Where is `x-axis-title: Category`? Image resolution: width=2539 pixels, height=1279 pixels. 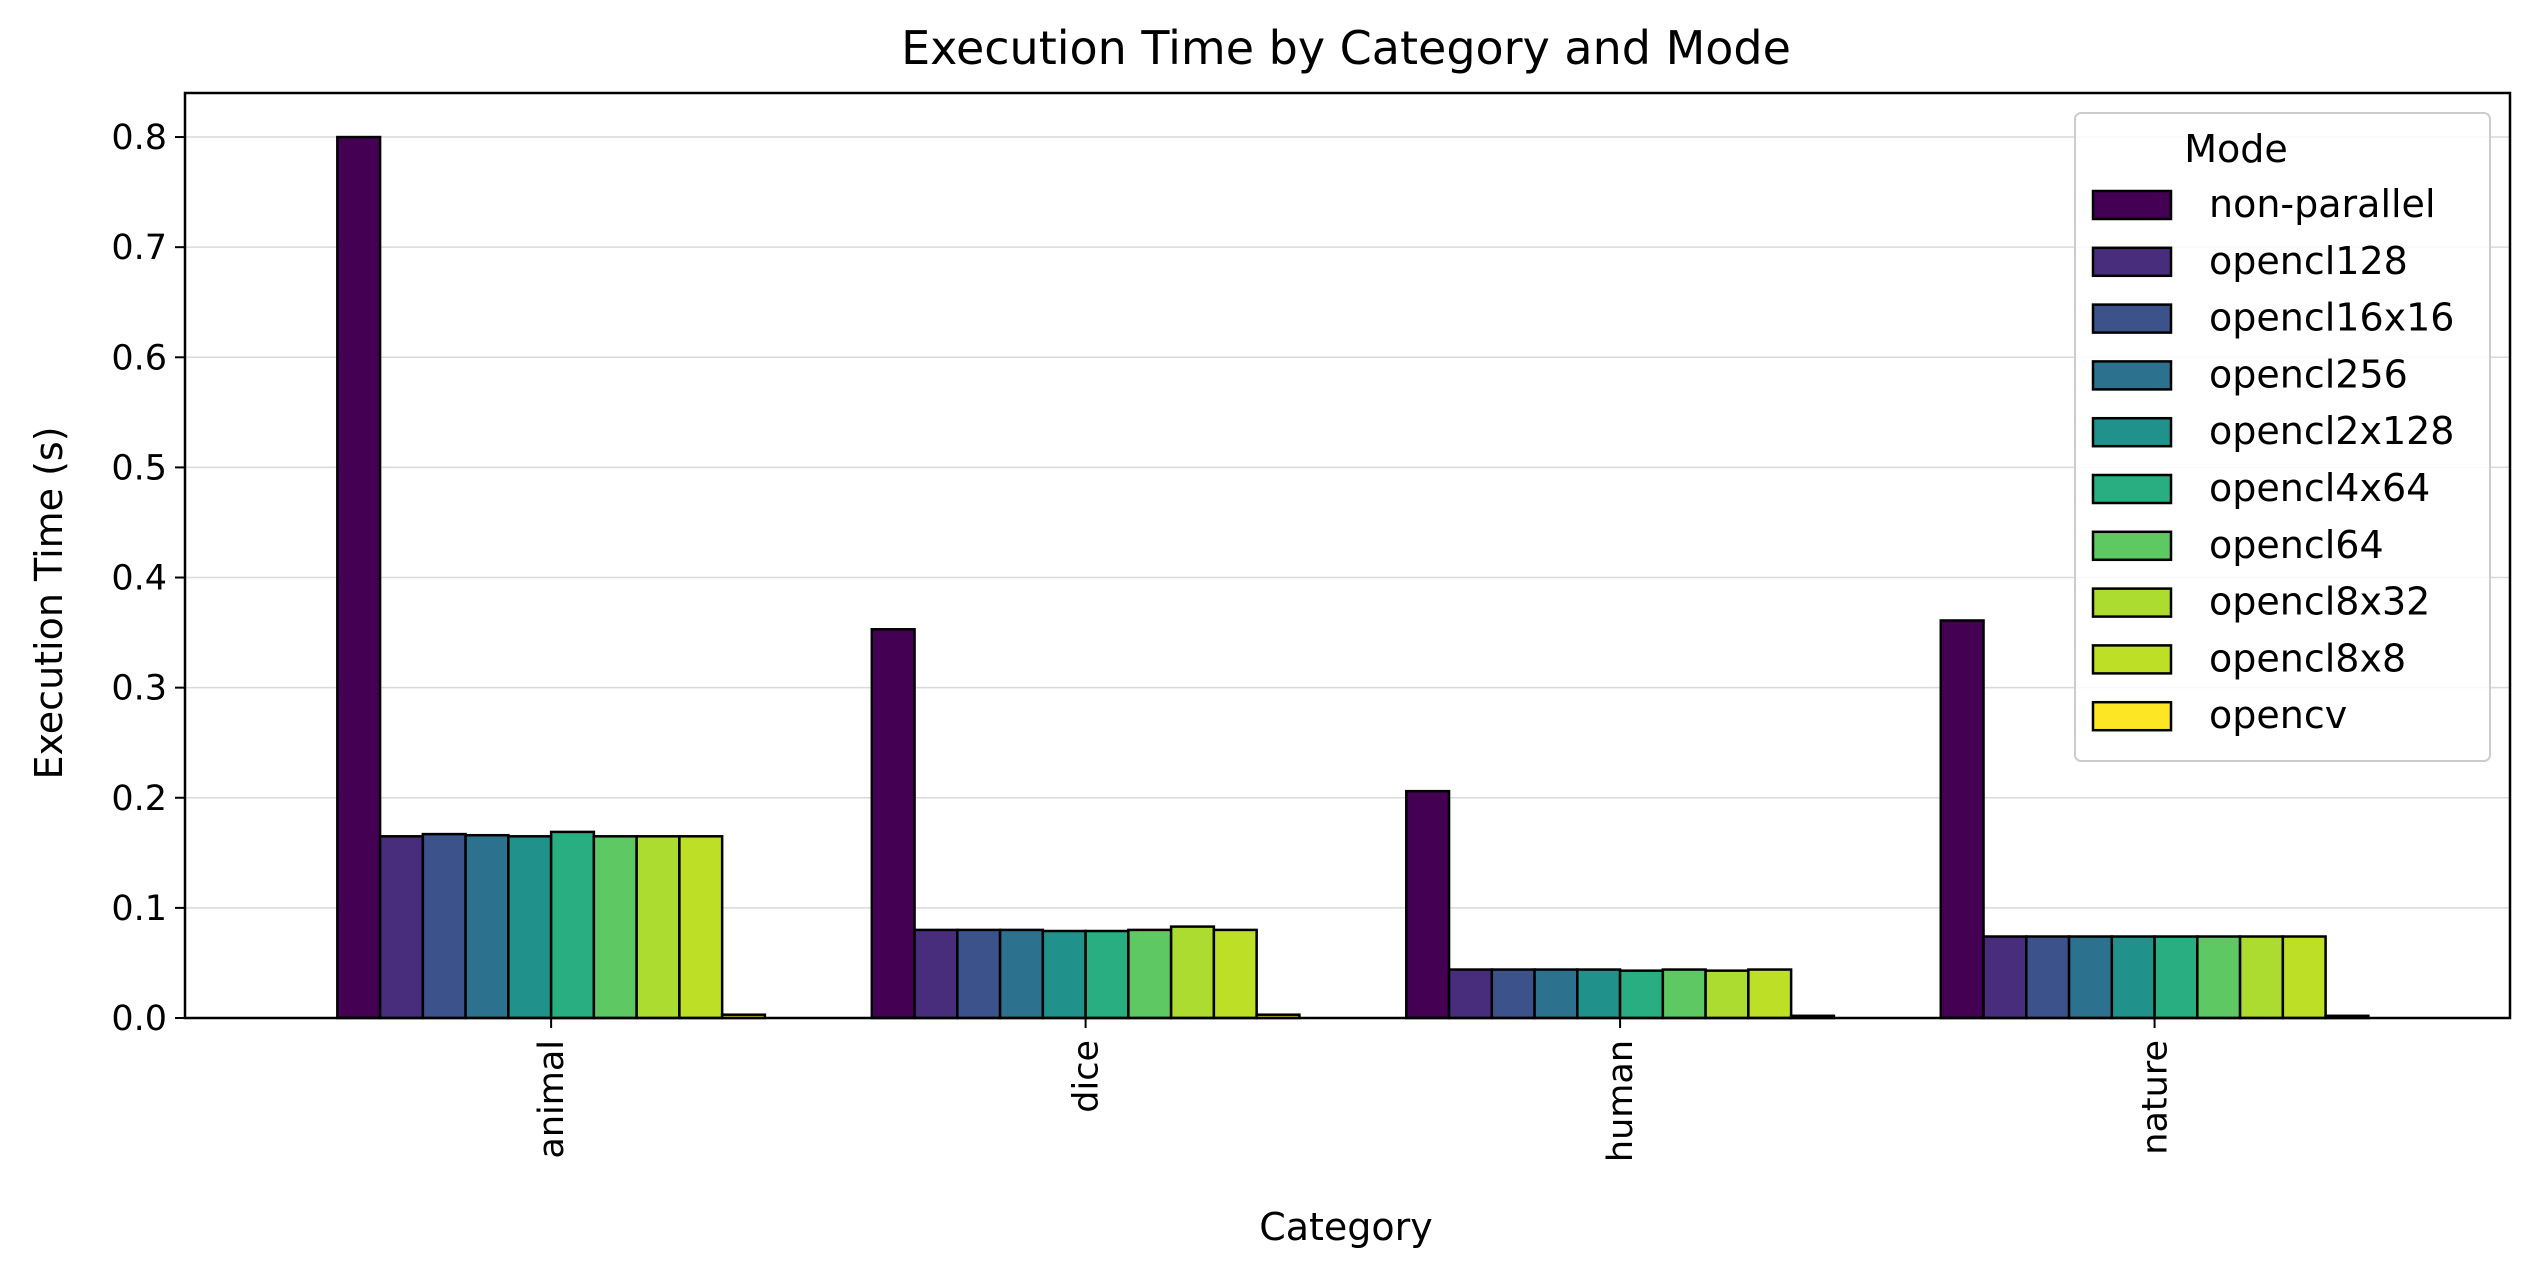
x-axis-title: Category is located at coordinates (1346, 1227).